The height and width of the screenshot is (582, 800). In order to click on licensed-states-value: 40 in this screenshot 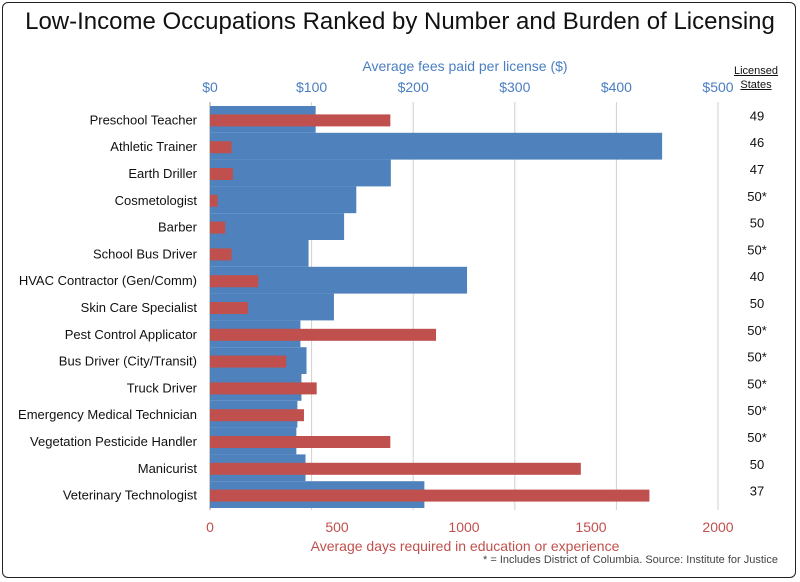, I will do `click(757, 276)`.